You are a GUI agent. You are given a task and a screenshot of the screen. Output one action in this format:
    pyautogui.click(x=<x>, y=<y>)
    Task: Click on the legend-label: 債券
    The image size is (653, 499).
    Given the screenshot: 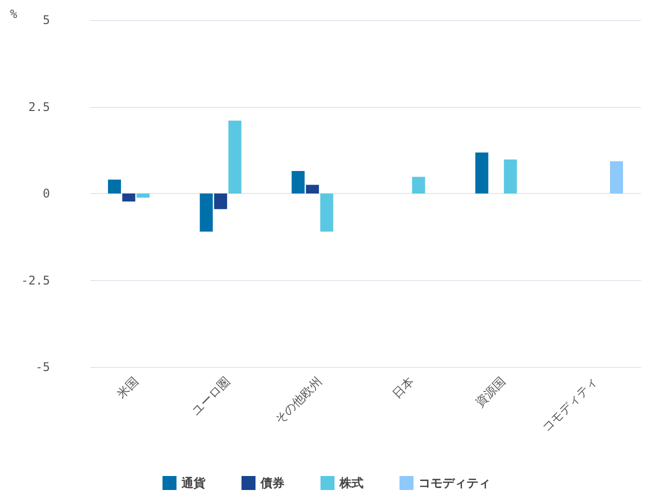 What is the action you would take?
    pyautogui.click(x=273, y=483)
    